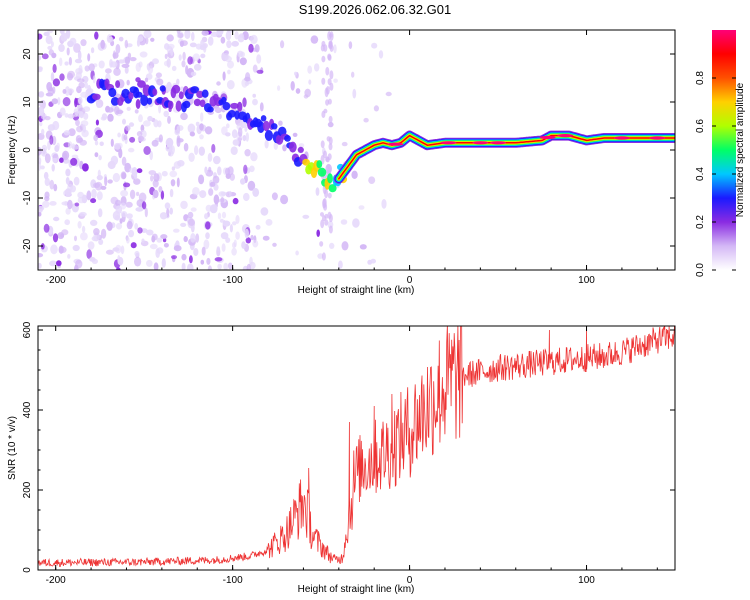  What do you see at coordinates (27, 329) in the screenshot?
I see `snr-y-tick-label: 600` at bounding box center [27, 329].